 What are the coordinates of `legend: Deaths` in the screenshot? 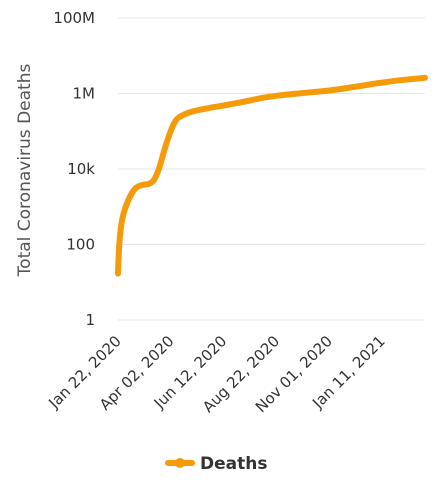 It's located at (216, 464).